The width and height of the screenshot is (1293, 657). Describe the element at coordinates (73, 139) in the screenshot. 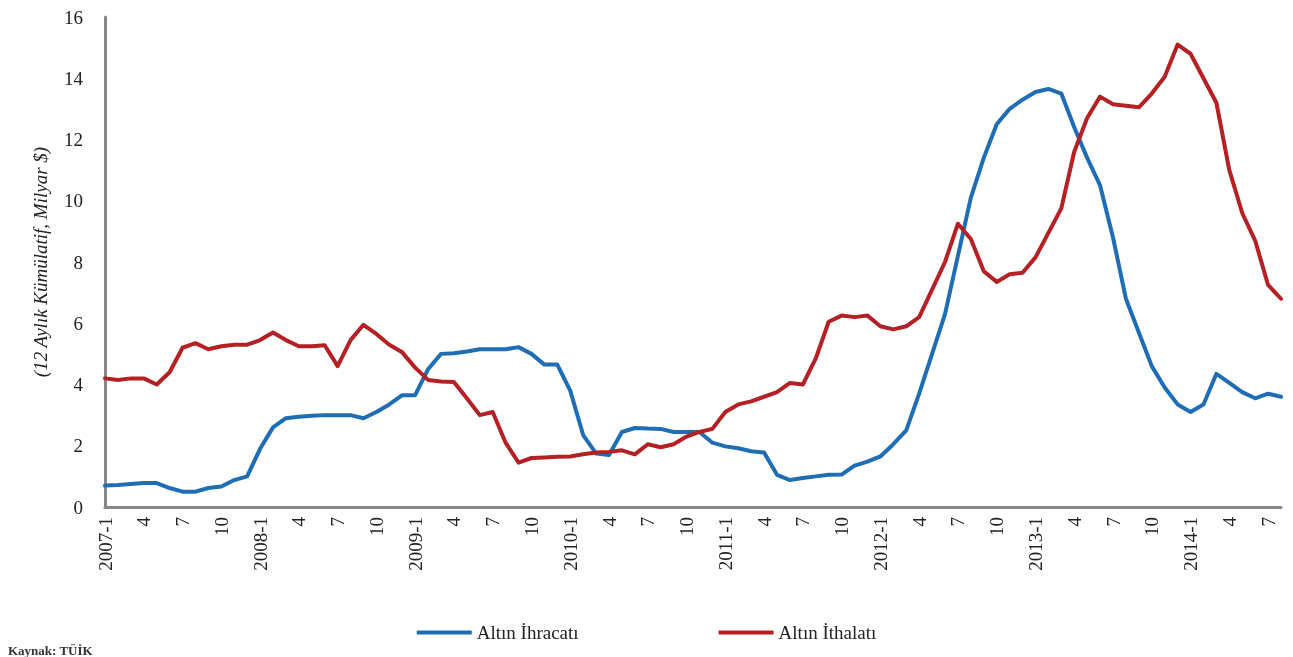

I see `y-tick-label: 12` at that location.